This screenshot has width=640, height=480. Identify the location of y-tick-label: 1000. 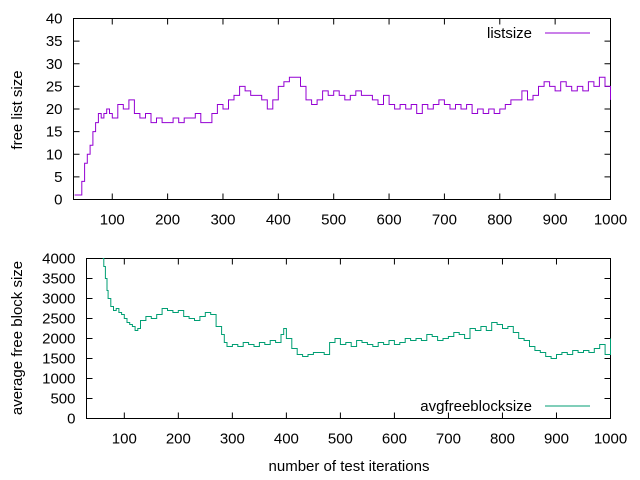
(58, 379).